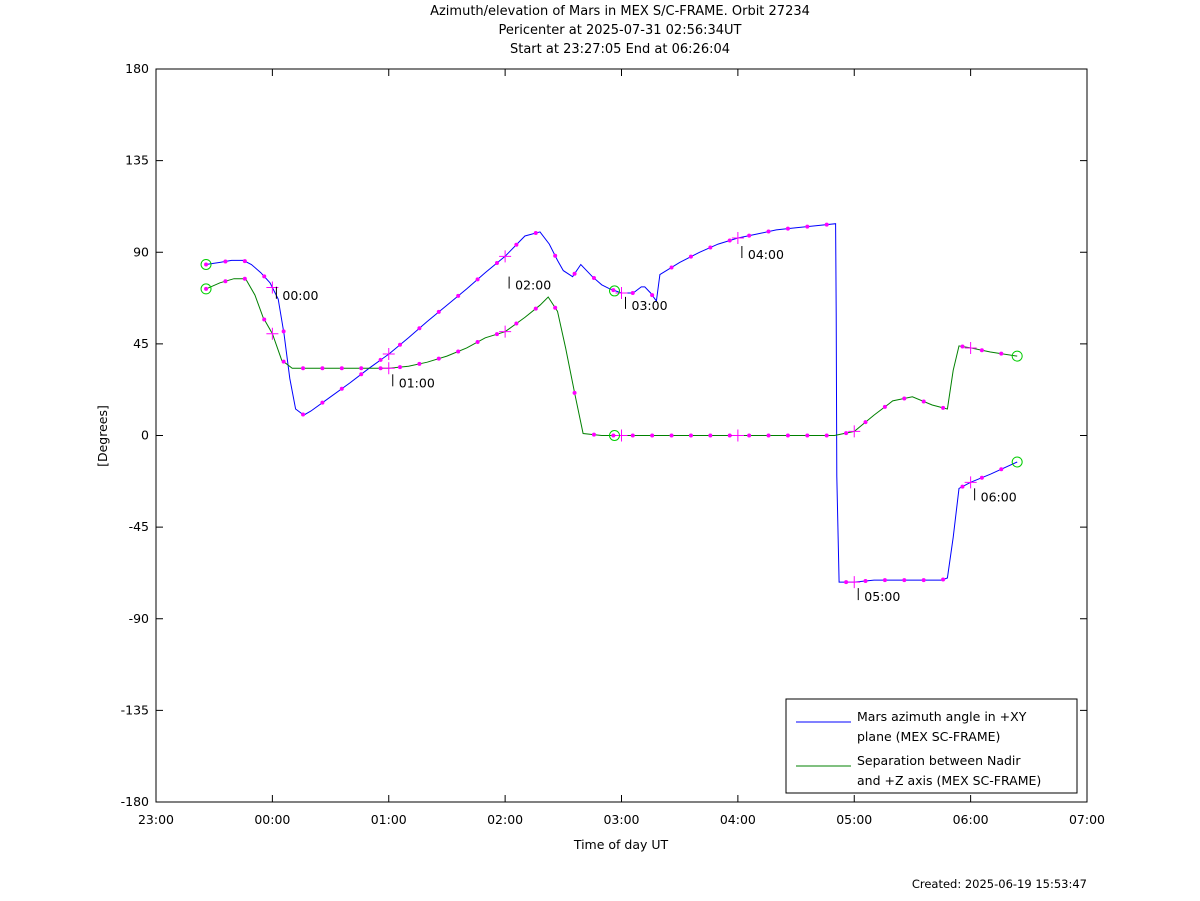 Image resolution: width=1200 pixels, height=901 pixels. I want to click on y-tick-label: 180, so click(137, 68).